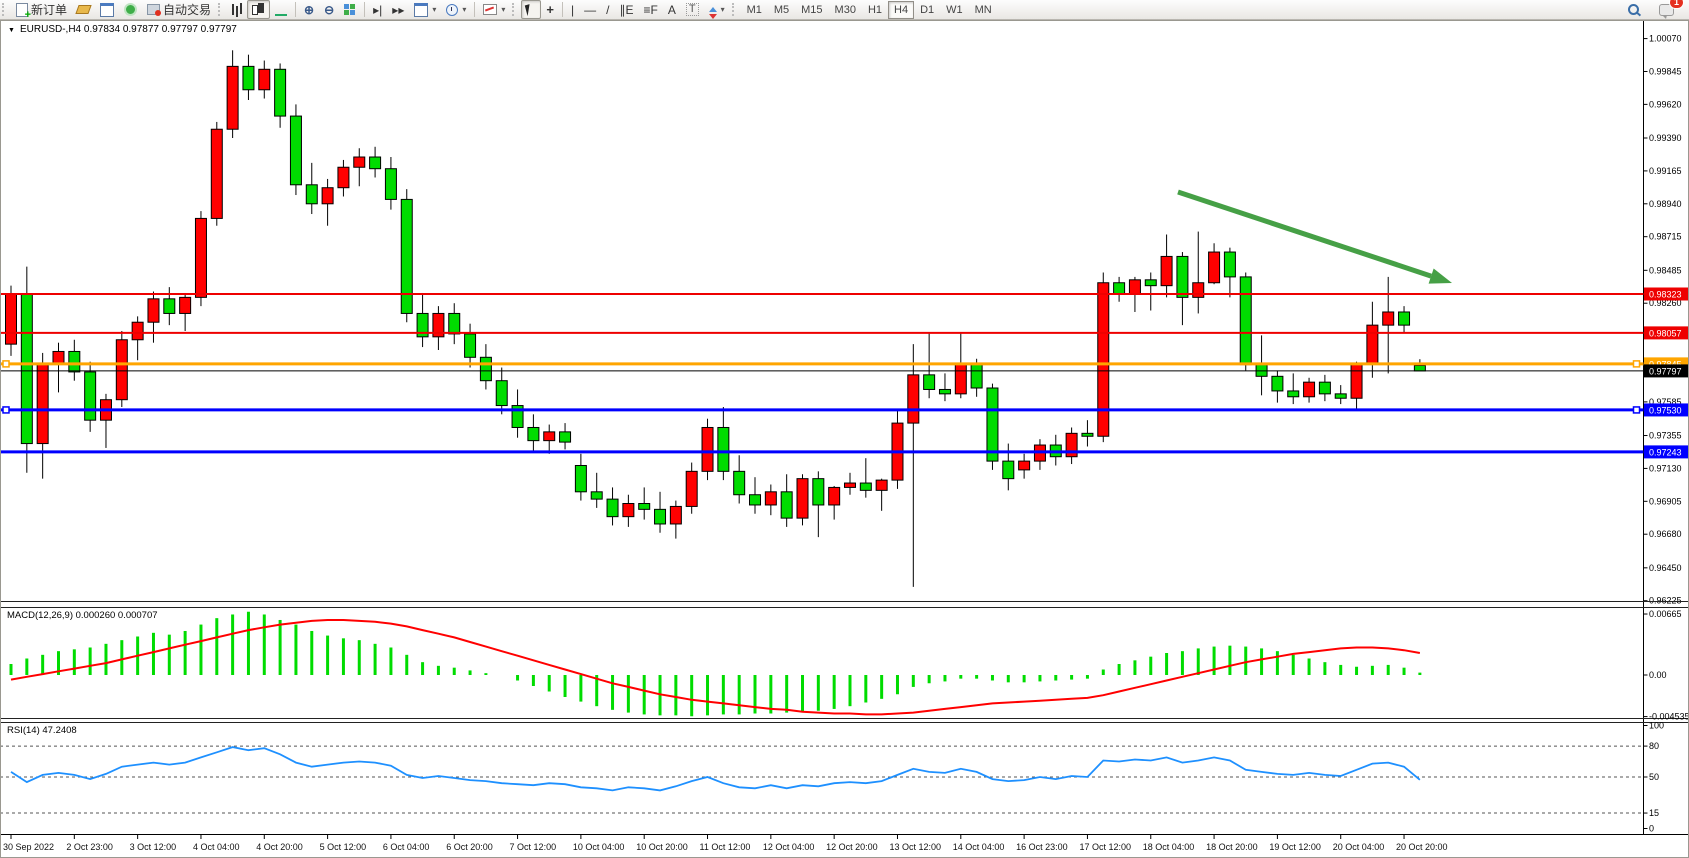 The width and height of the screenshot is (1689, 858). What do you see at coordinates (844, 371) in the screenshot?
I see `hline-current-price: 0.97797` at bounding box center [844, 371].